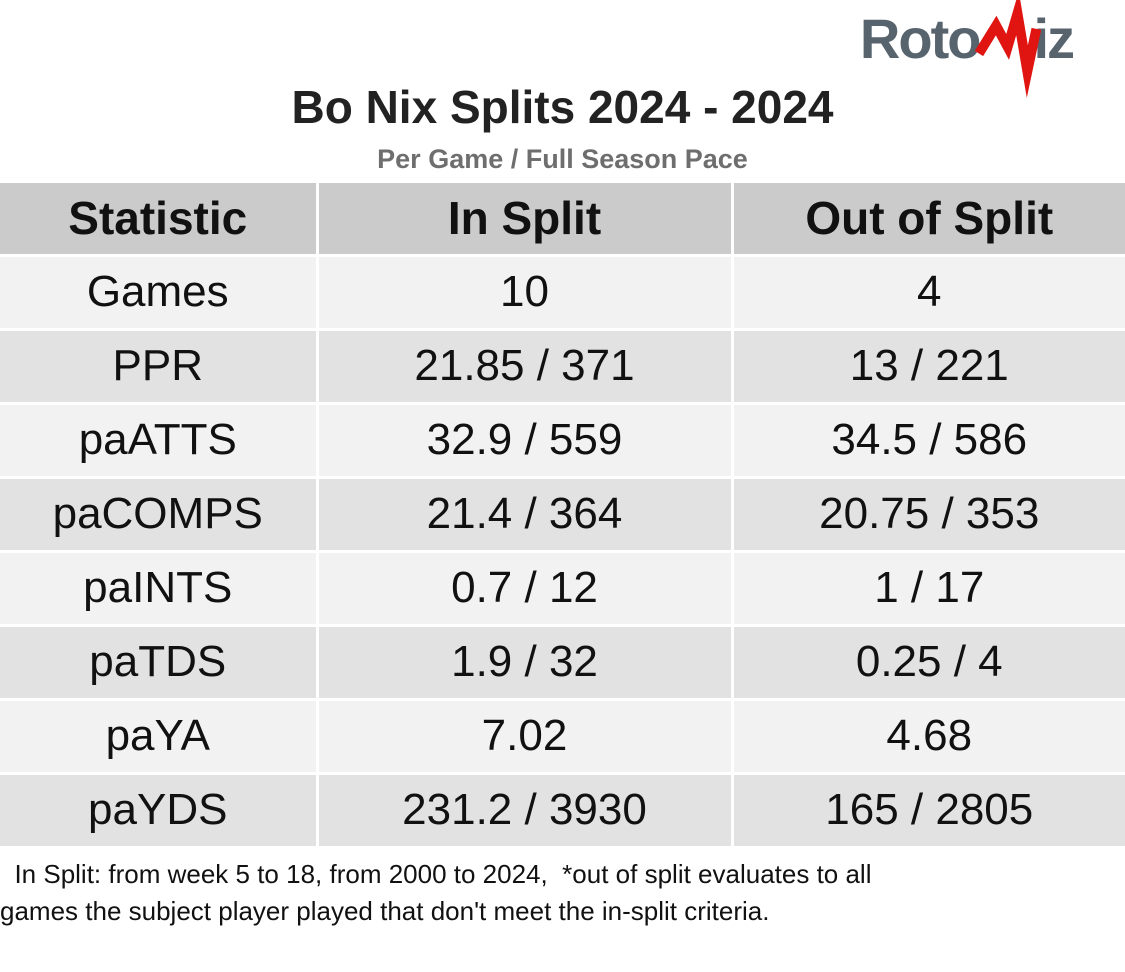  I want to click on col-header-in-split: In Split, so click(525, 220).